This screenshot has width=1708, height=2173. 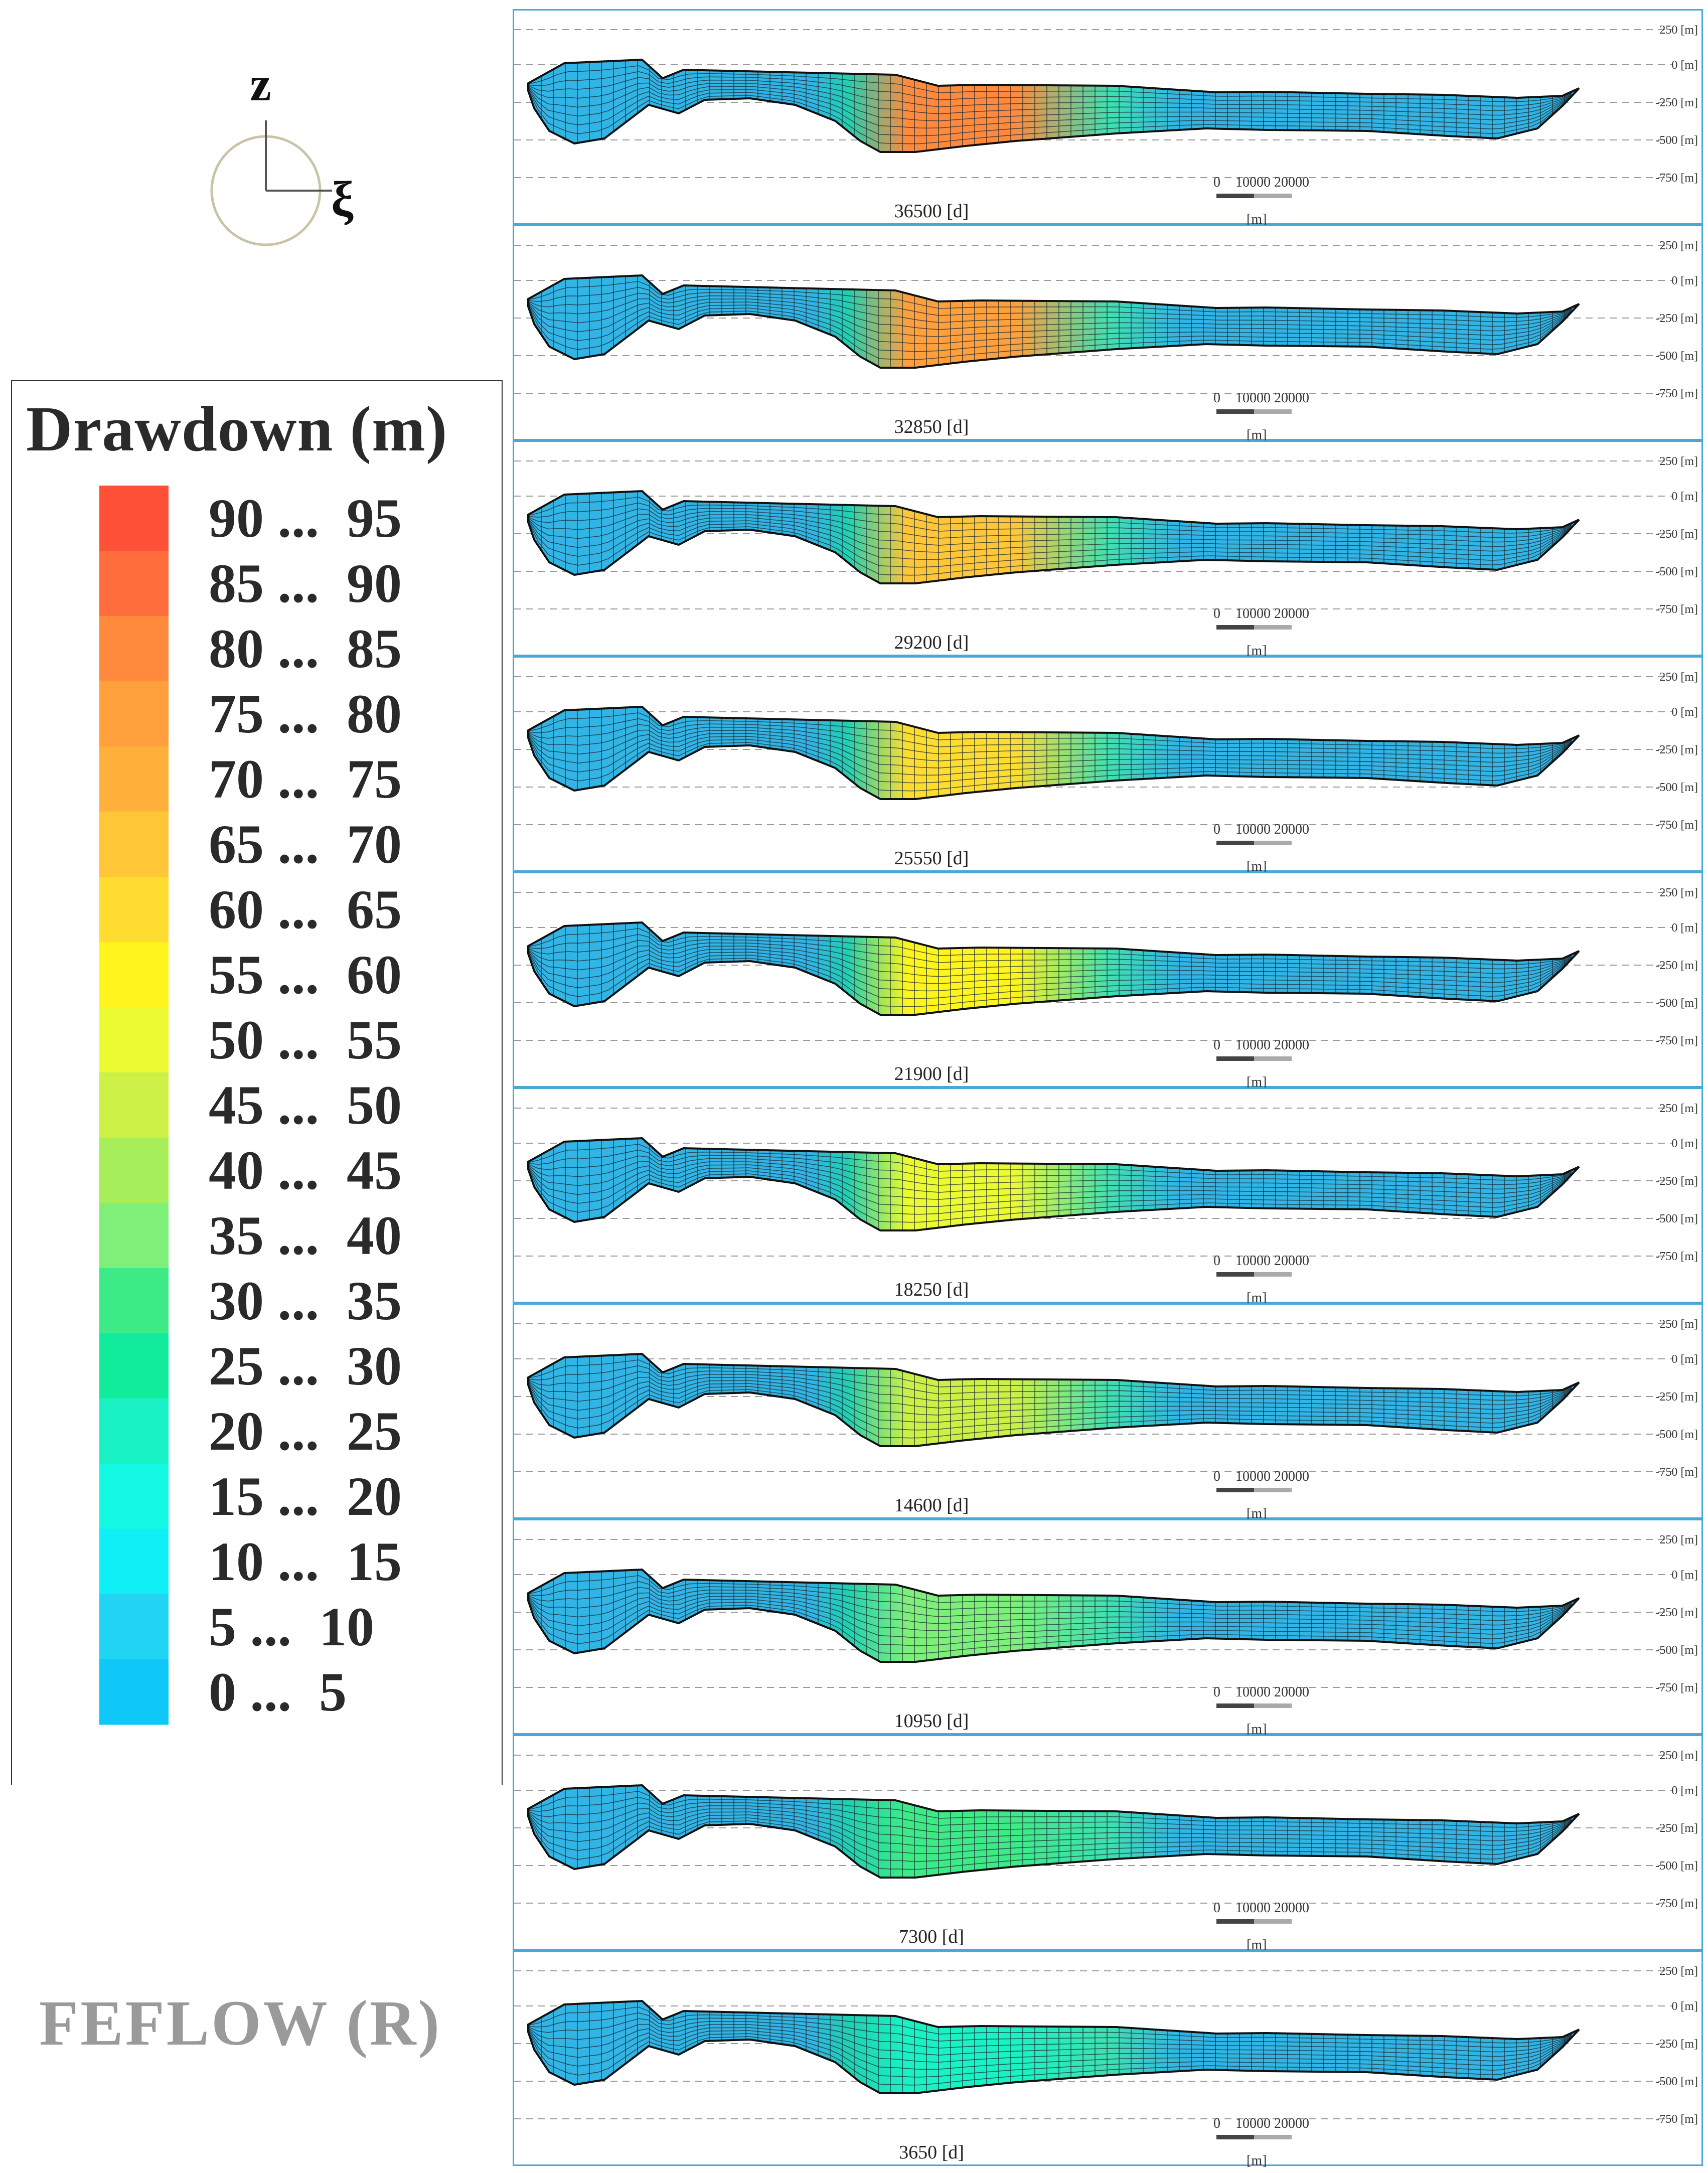 I want to click on snapshot-time-label: 7300 [d], so click(x=931, y=1937).